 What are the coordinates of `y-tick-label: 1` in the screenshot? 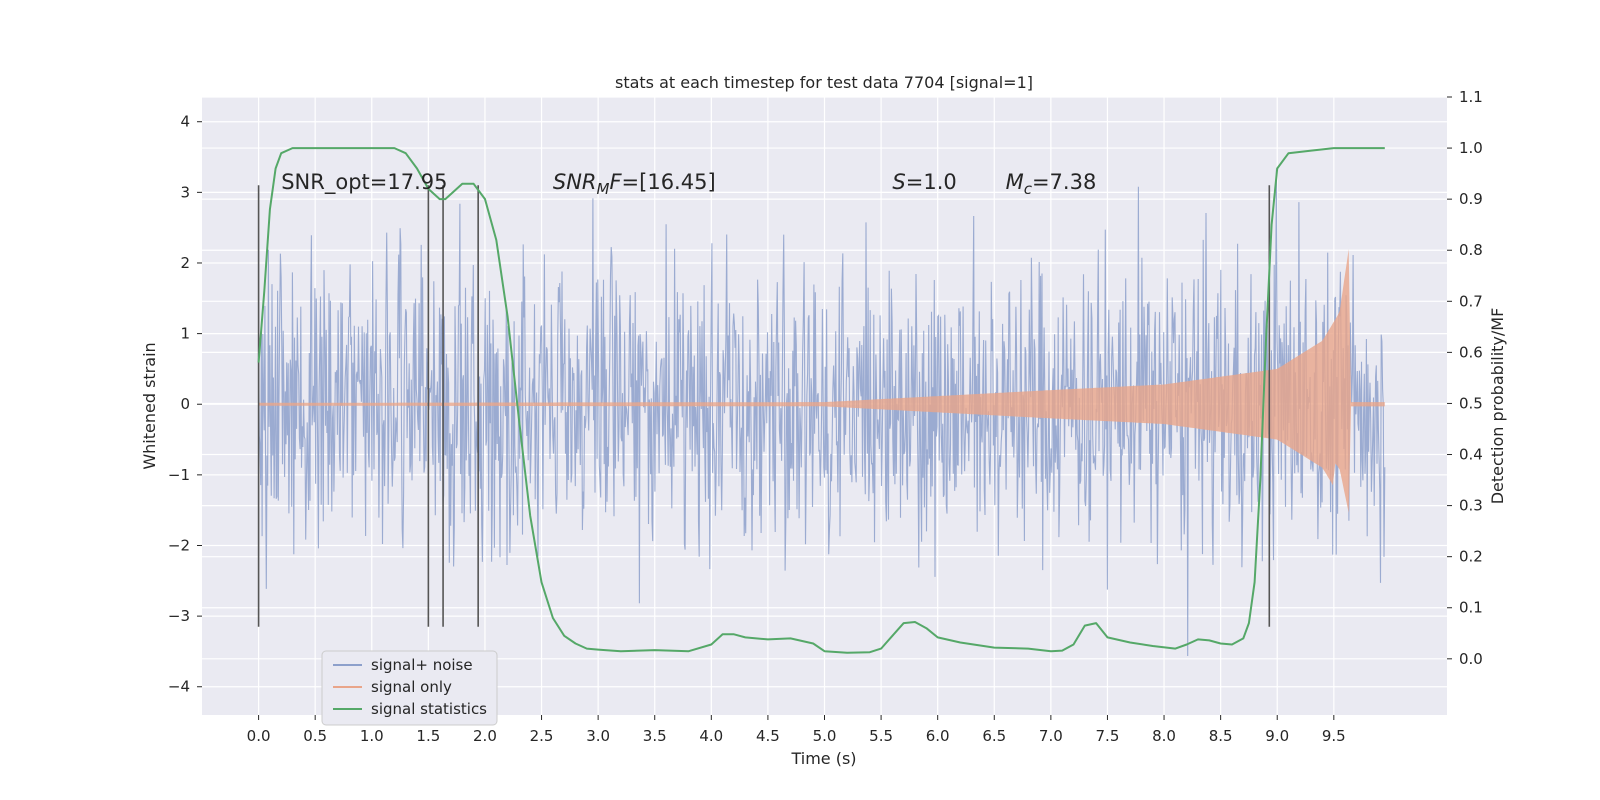 It's located at (185, 334).